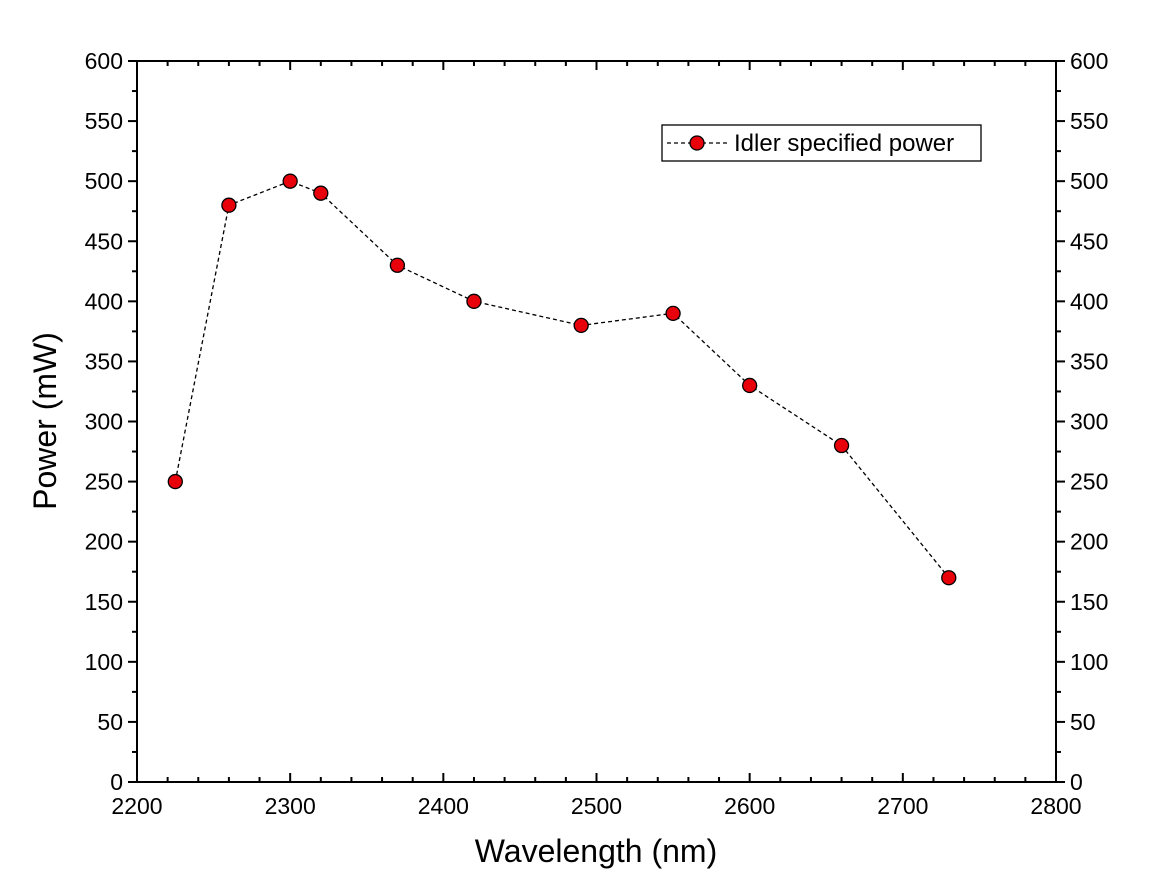 Image resolution: width=1155 pixels, height=884 pixels. What do you see at coordinates (1089, 301) in the screenshot?
I see `y-right-tick-label: 400` at bounding box center [1089, 301].